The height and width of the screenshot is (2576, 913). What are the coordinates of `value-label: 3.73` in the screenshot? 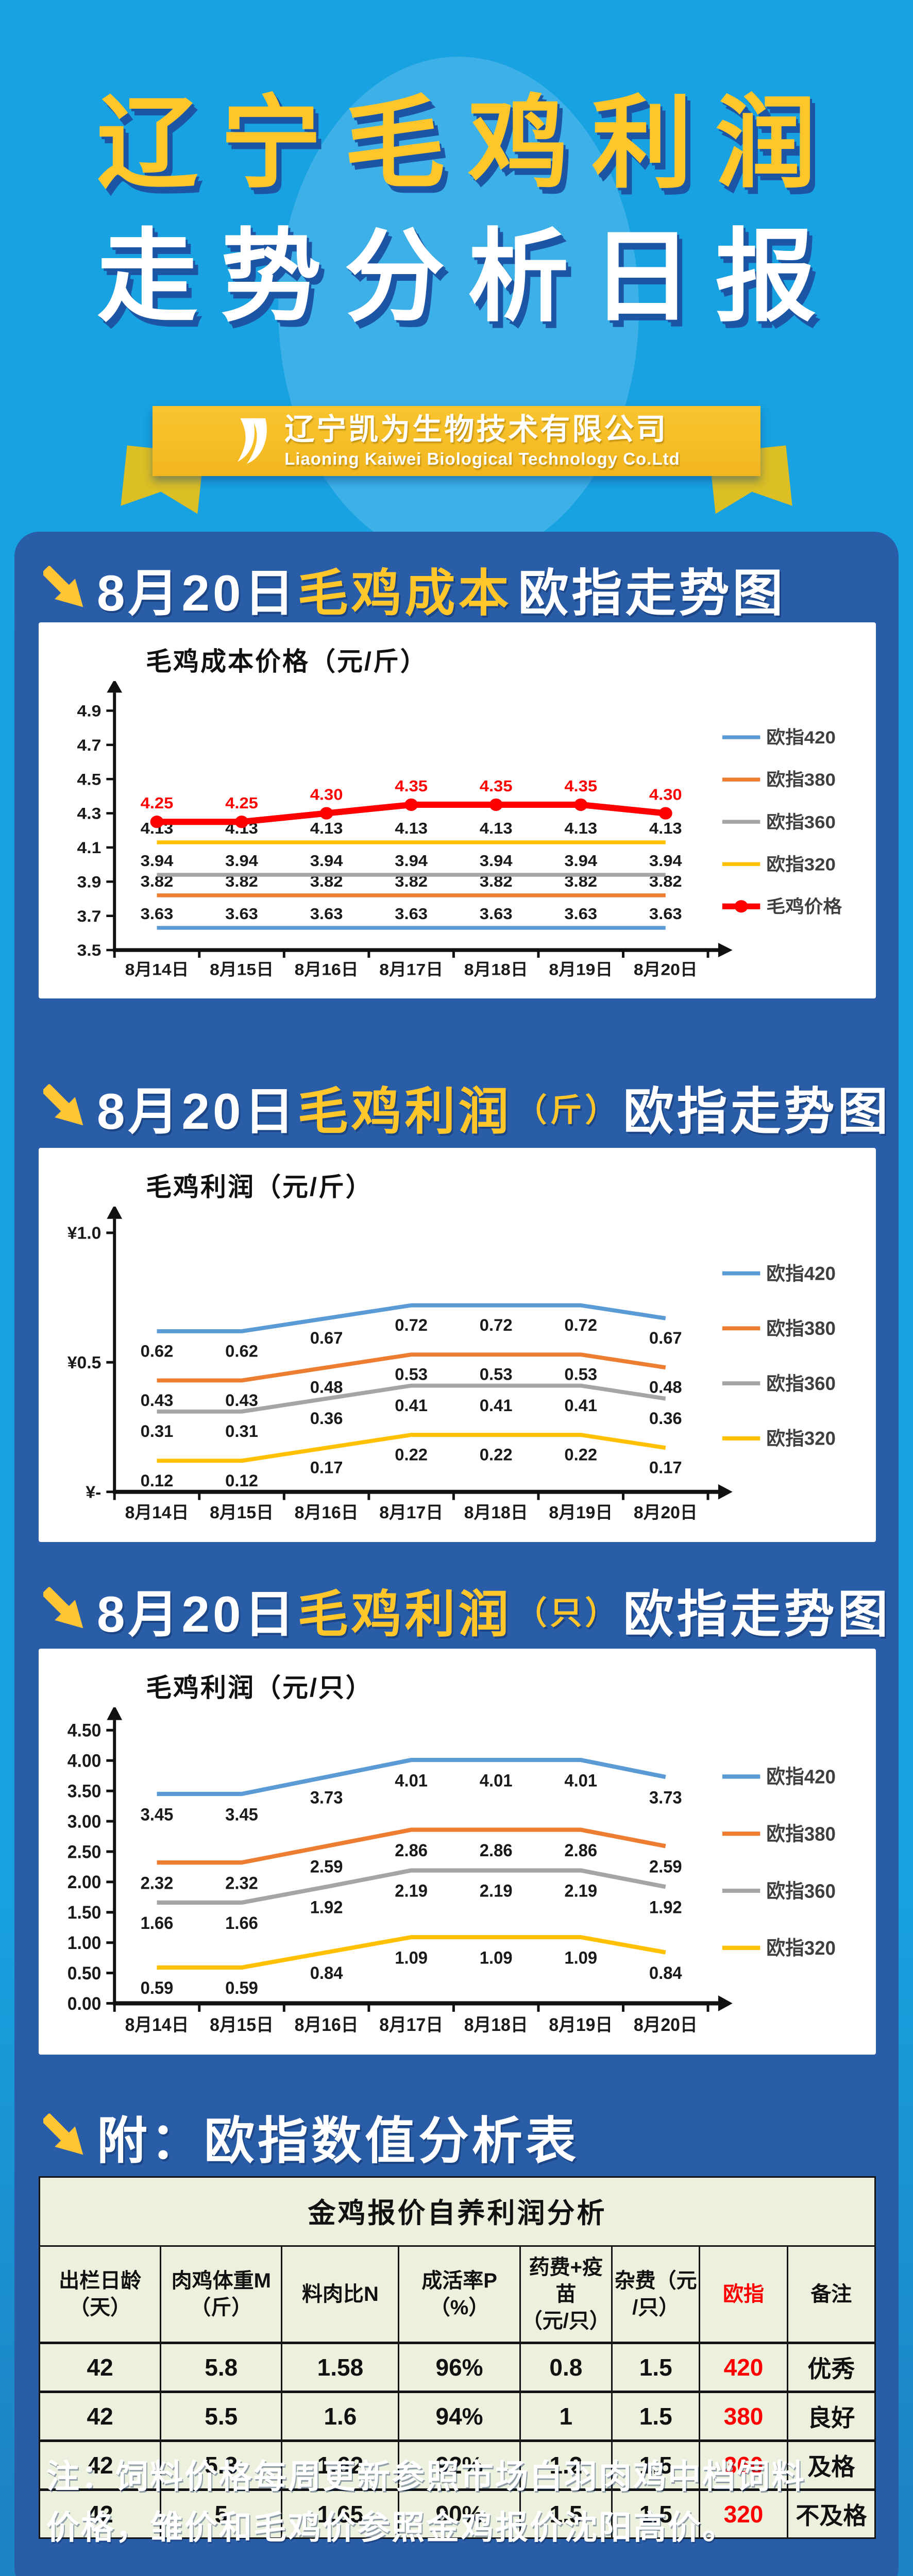 It's located at (326, 1798).